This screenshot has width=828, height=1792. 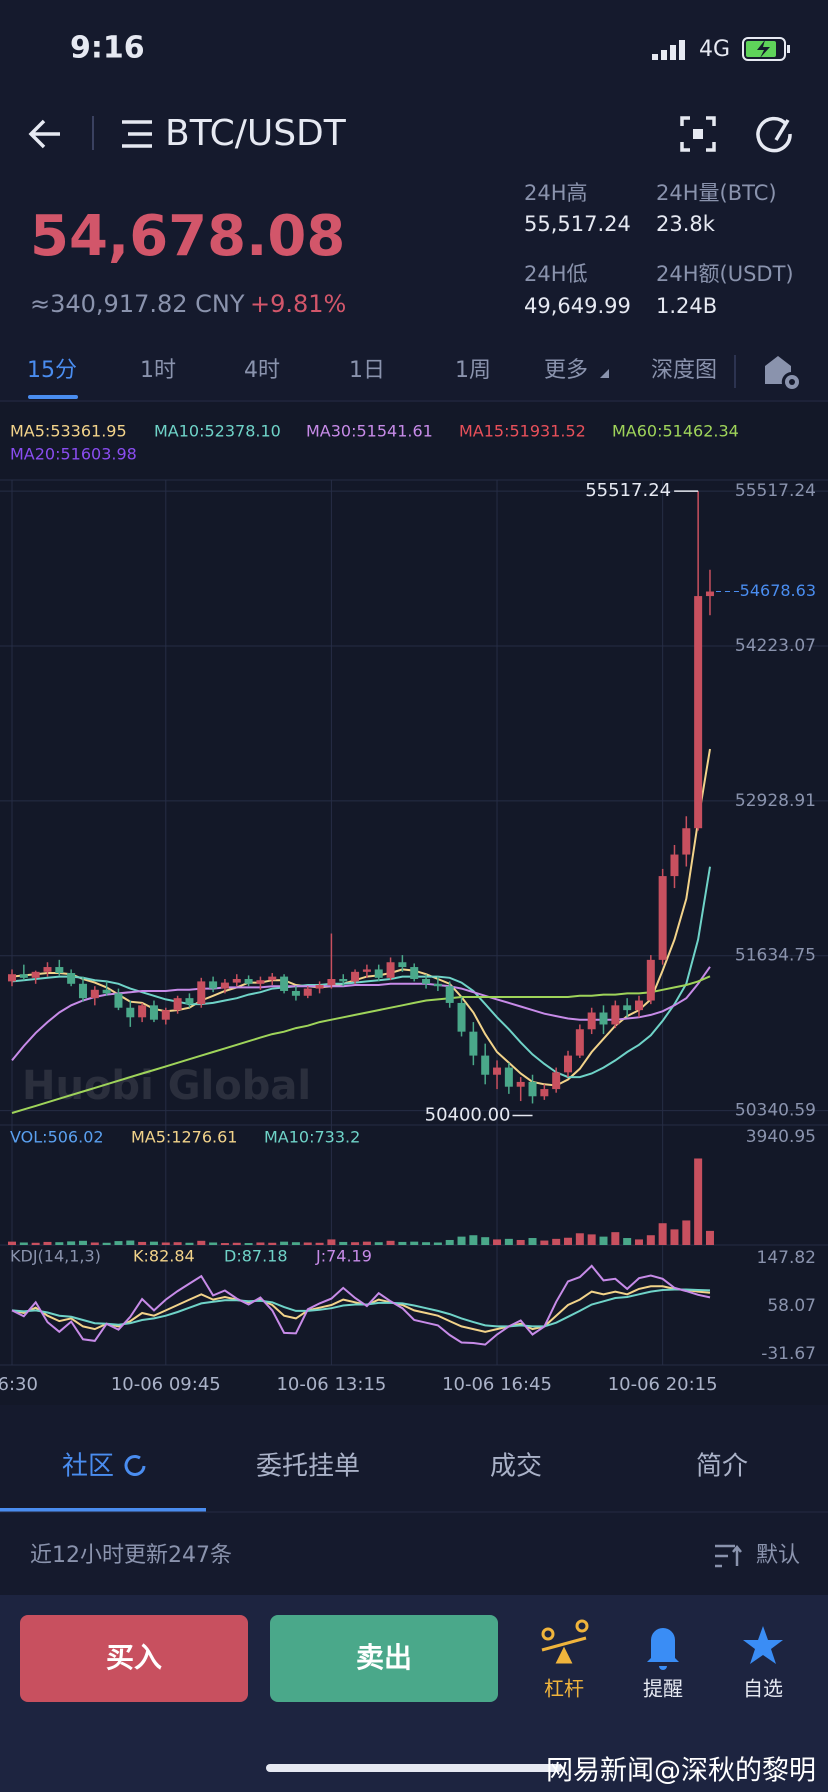 I want to click on status-time: 9:16, so click(x=107, y=48).